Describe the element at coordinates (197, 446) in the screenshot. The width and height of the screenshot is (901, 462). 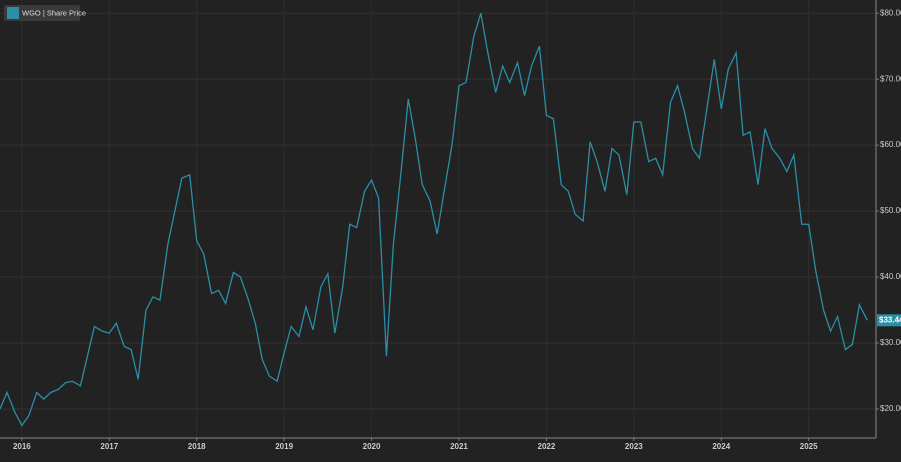
I see `x-tick-label: 2018` at that location.